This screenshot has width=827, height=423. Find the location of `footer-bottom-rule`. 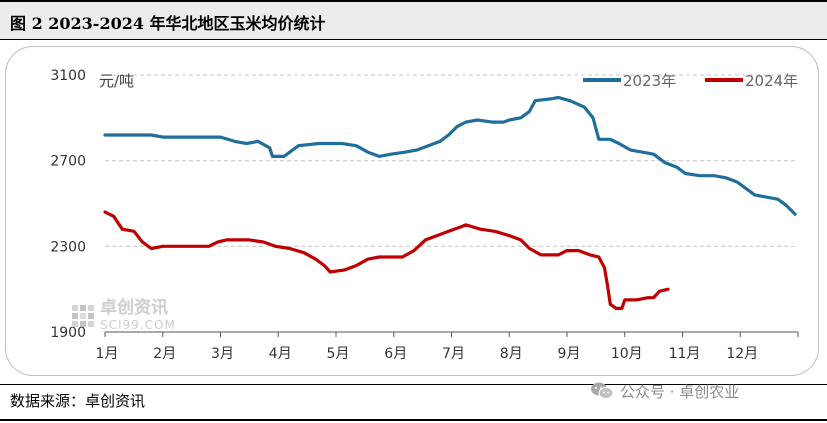

footer-bottom-rule is located at coordinates (413, 420).